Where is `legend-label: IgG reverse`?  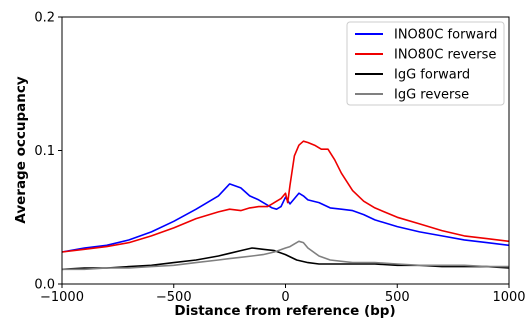
legend-label: IgG reverse is located at coordinates (431, 95).